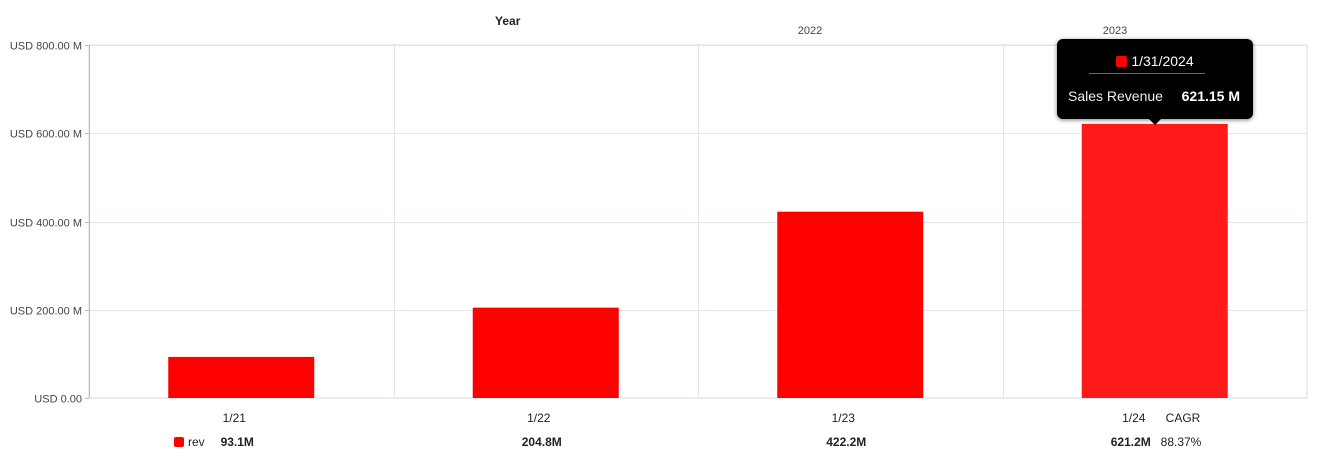  Describe the element at coordinates (1134, 418) in the screenshot. I see `x-tick-label: 1/24` at that location.